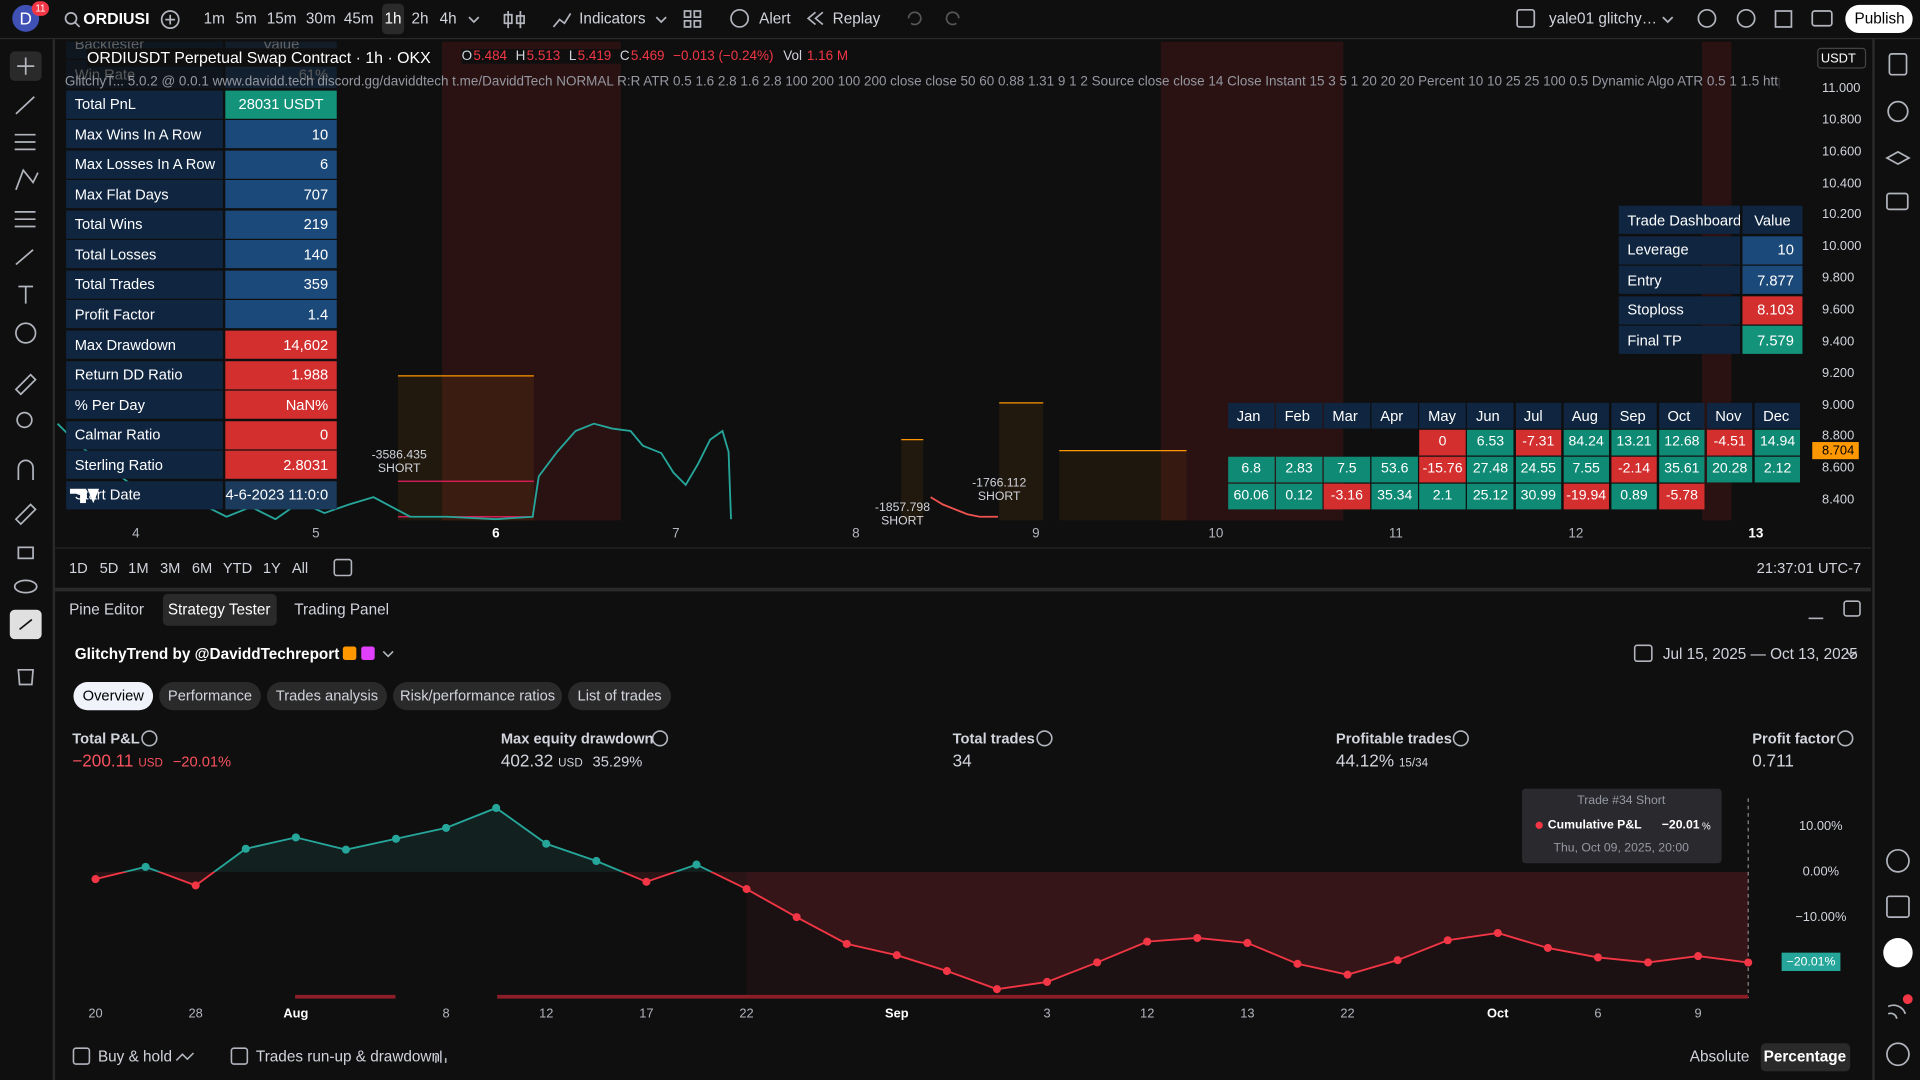 This screenshot has width=1920, height=1080. I want to click on report-tab: Overview, so click(113, 695).